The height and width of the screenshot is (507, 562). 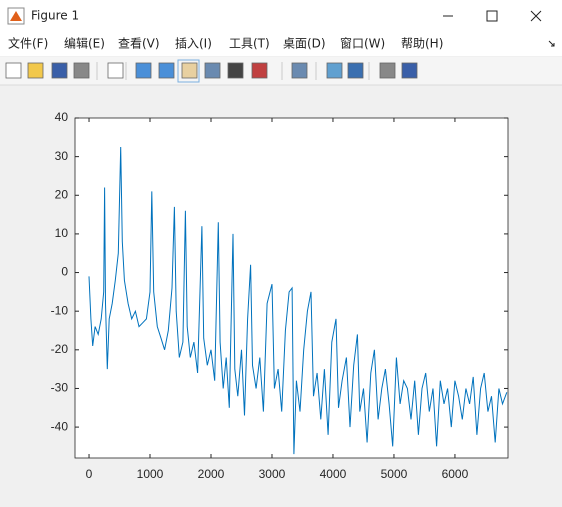 What do you see at coordinates (362, 44) in the screenshot?
I see `menu-item: 窗口(W)` at bounding box center [362, 44].